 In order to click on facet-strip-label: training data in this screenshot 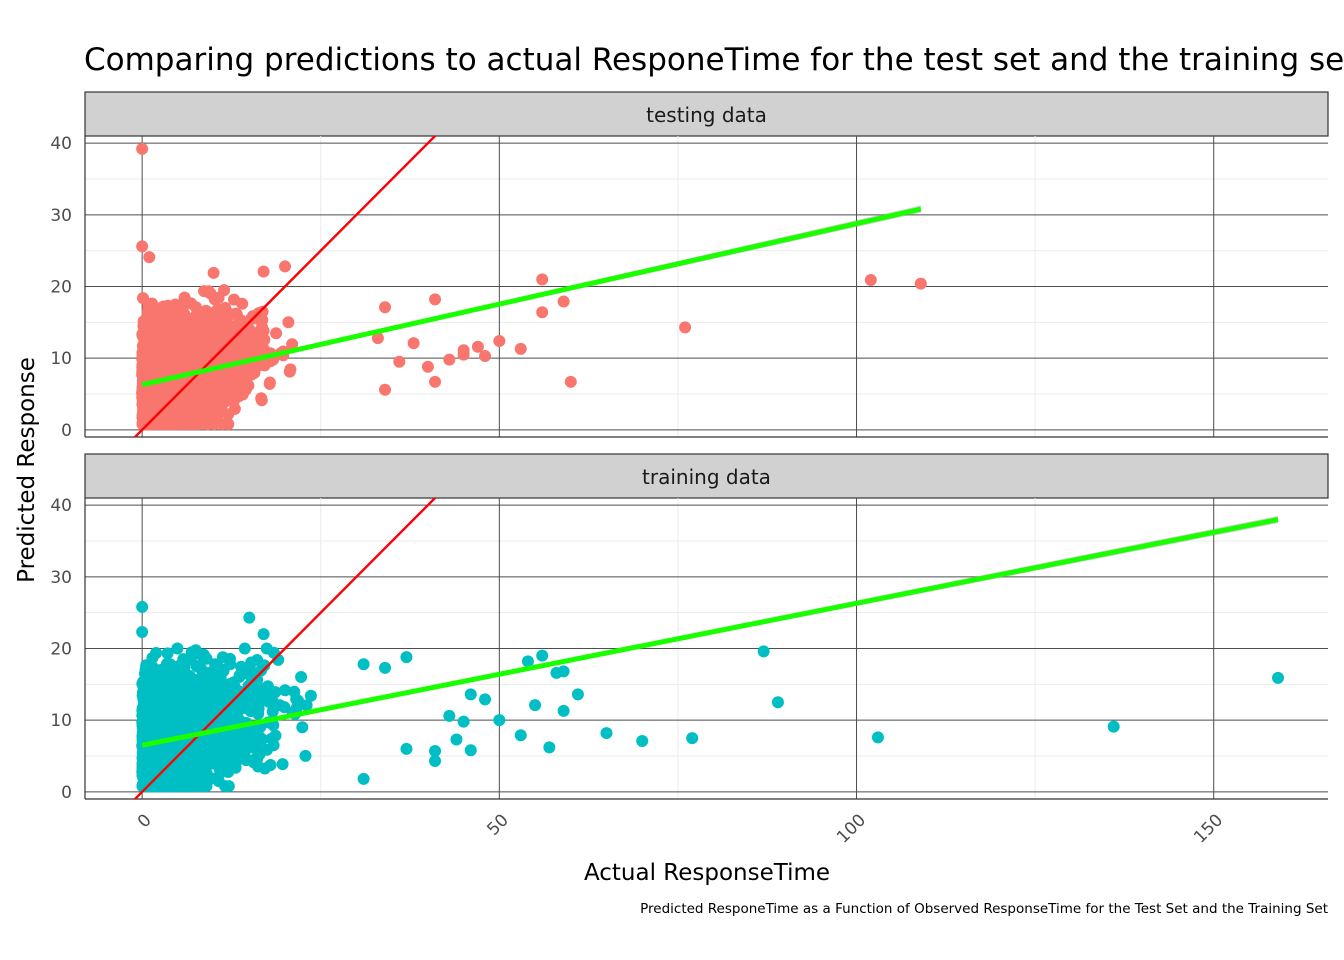, I will do `click(706, 477)`.